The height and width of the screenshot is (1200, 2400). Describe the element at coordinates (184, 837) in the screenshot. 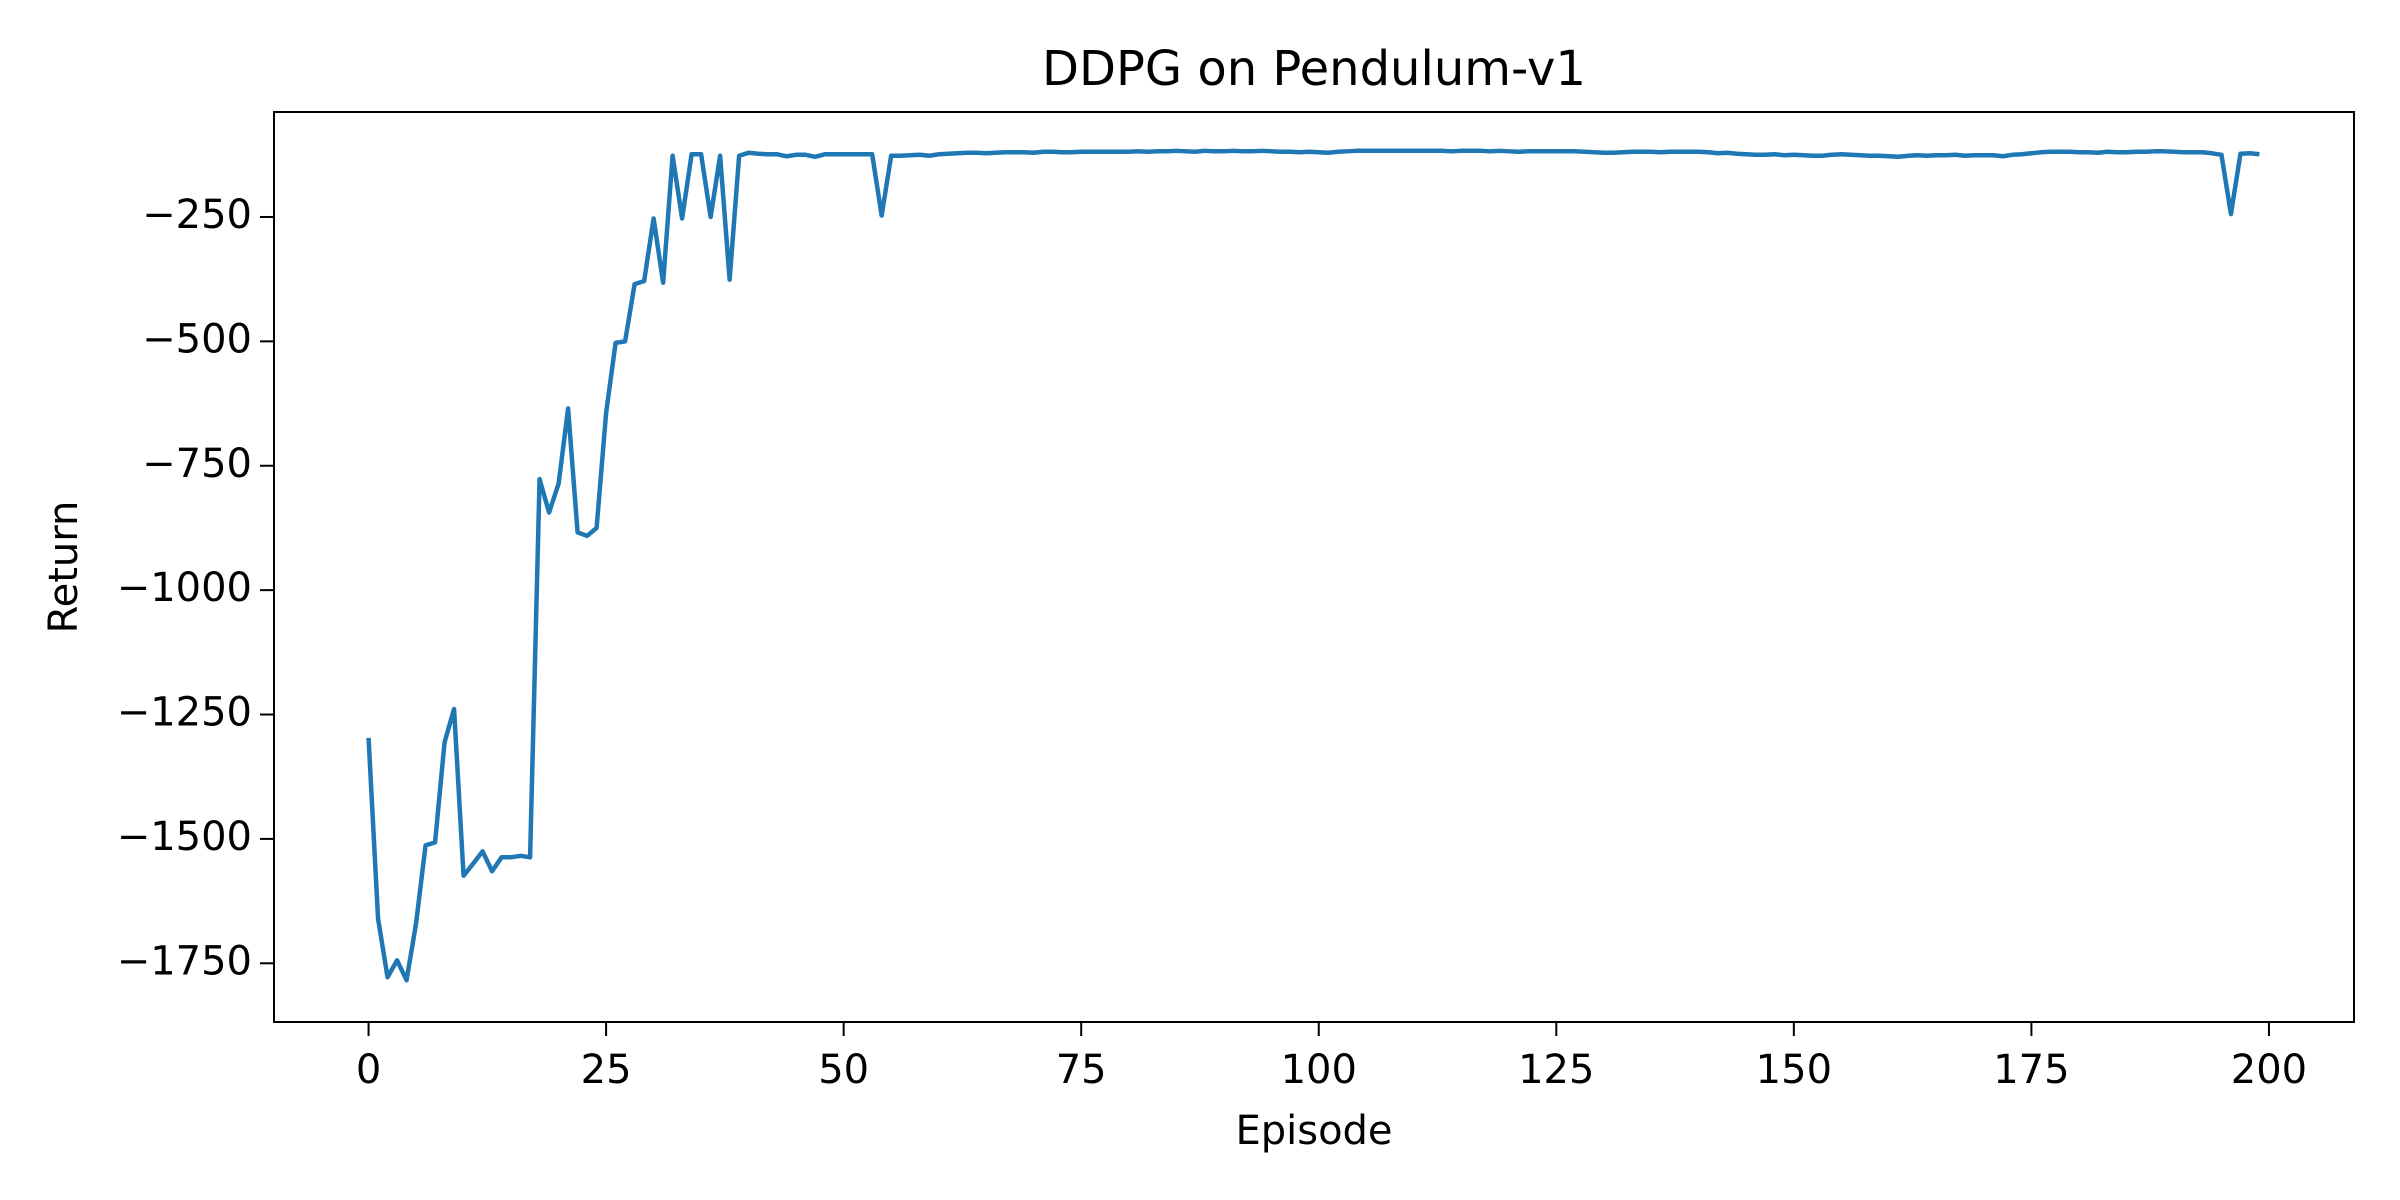

I see `y-tick-label: −1500` at that location.